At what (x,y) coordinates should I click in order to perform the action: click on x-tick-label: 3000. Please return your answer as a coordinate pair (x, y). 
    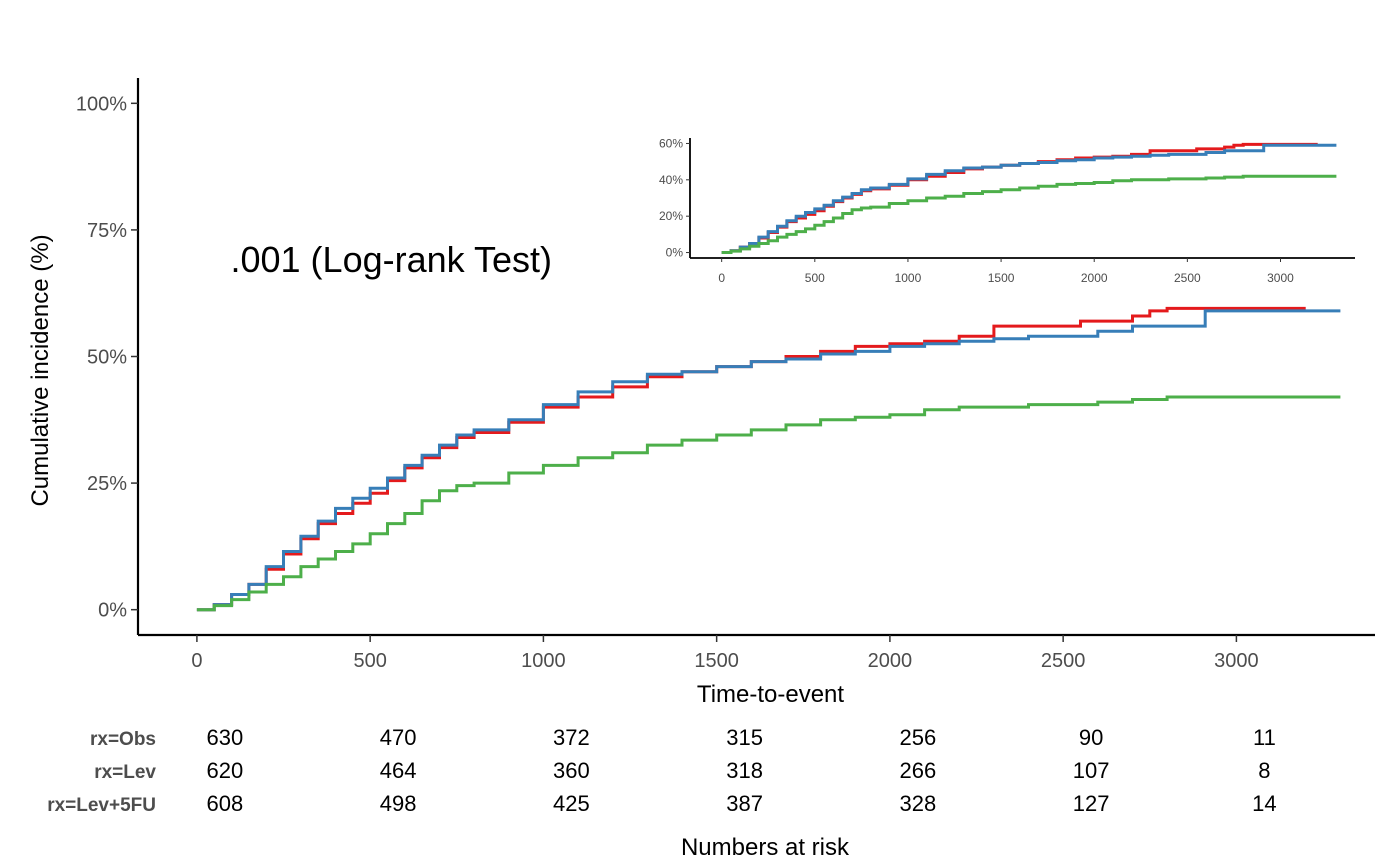
    Looking at the image, I should click on (1236, 661).